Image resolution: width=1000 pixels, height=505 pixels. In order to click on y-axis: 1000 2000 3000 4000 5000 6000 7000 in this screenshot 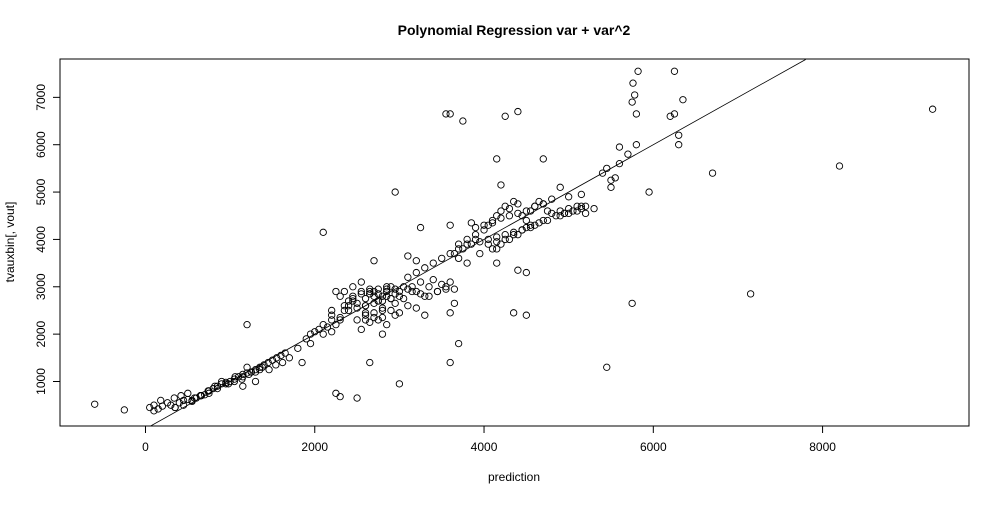, I will do `click(47, 239)`.